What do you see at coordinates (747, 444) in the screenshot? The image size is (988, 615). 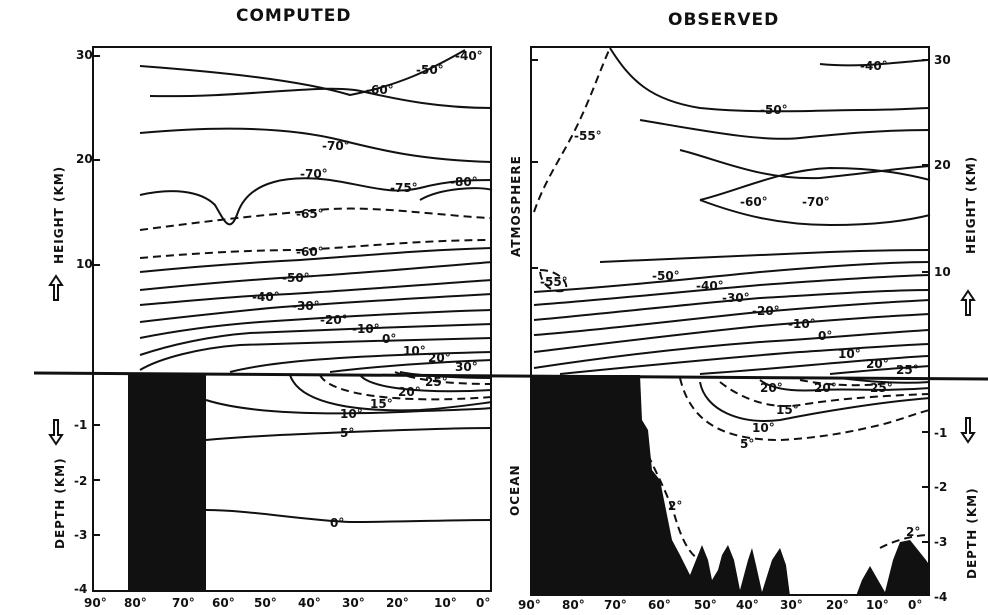 I see `label-observed-5: 5°` at bounding box center [747, 444].